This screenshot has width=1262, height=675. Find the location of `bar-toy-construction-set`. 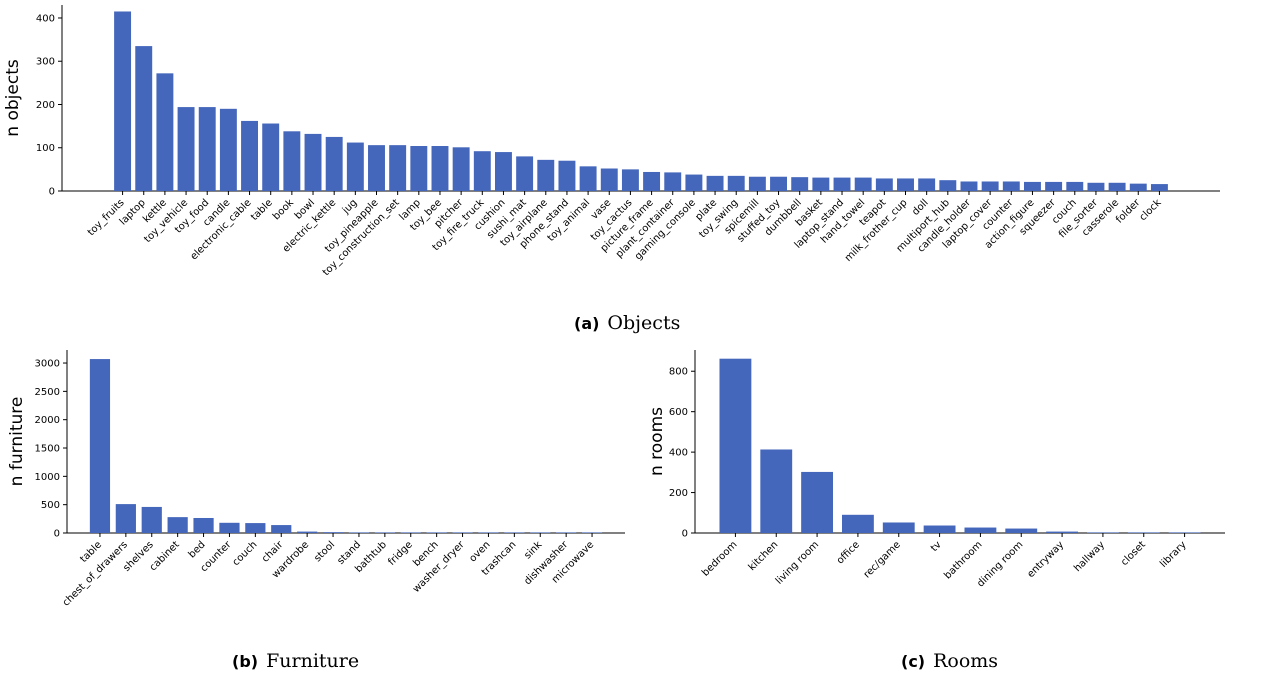

bar-toy-construction-set is located at coordinates (398, 168).